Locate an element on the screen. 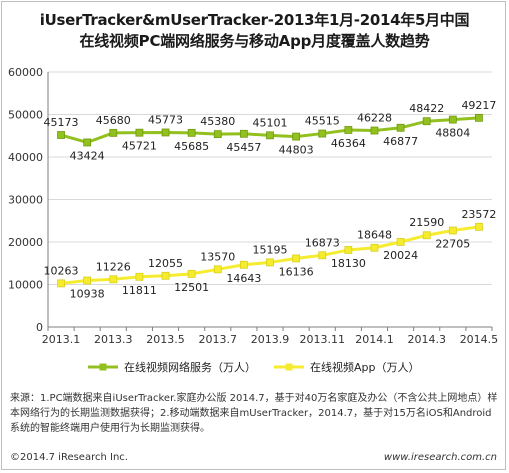  copyright: ©2014.7 iResearch Inc. is located at coordinates (69, 457).